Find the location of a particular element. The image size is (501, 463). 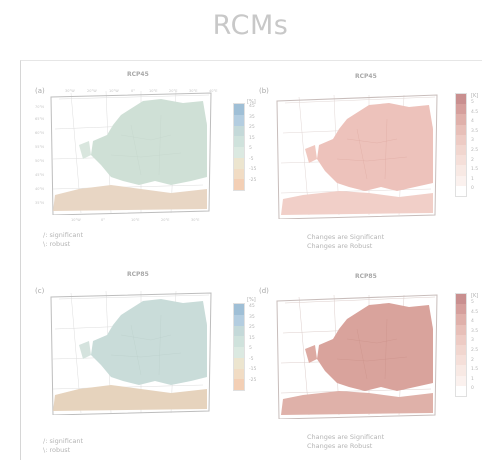

top-tick-label: 20°W is located at coordinates (92, 91).